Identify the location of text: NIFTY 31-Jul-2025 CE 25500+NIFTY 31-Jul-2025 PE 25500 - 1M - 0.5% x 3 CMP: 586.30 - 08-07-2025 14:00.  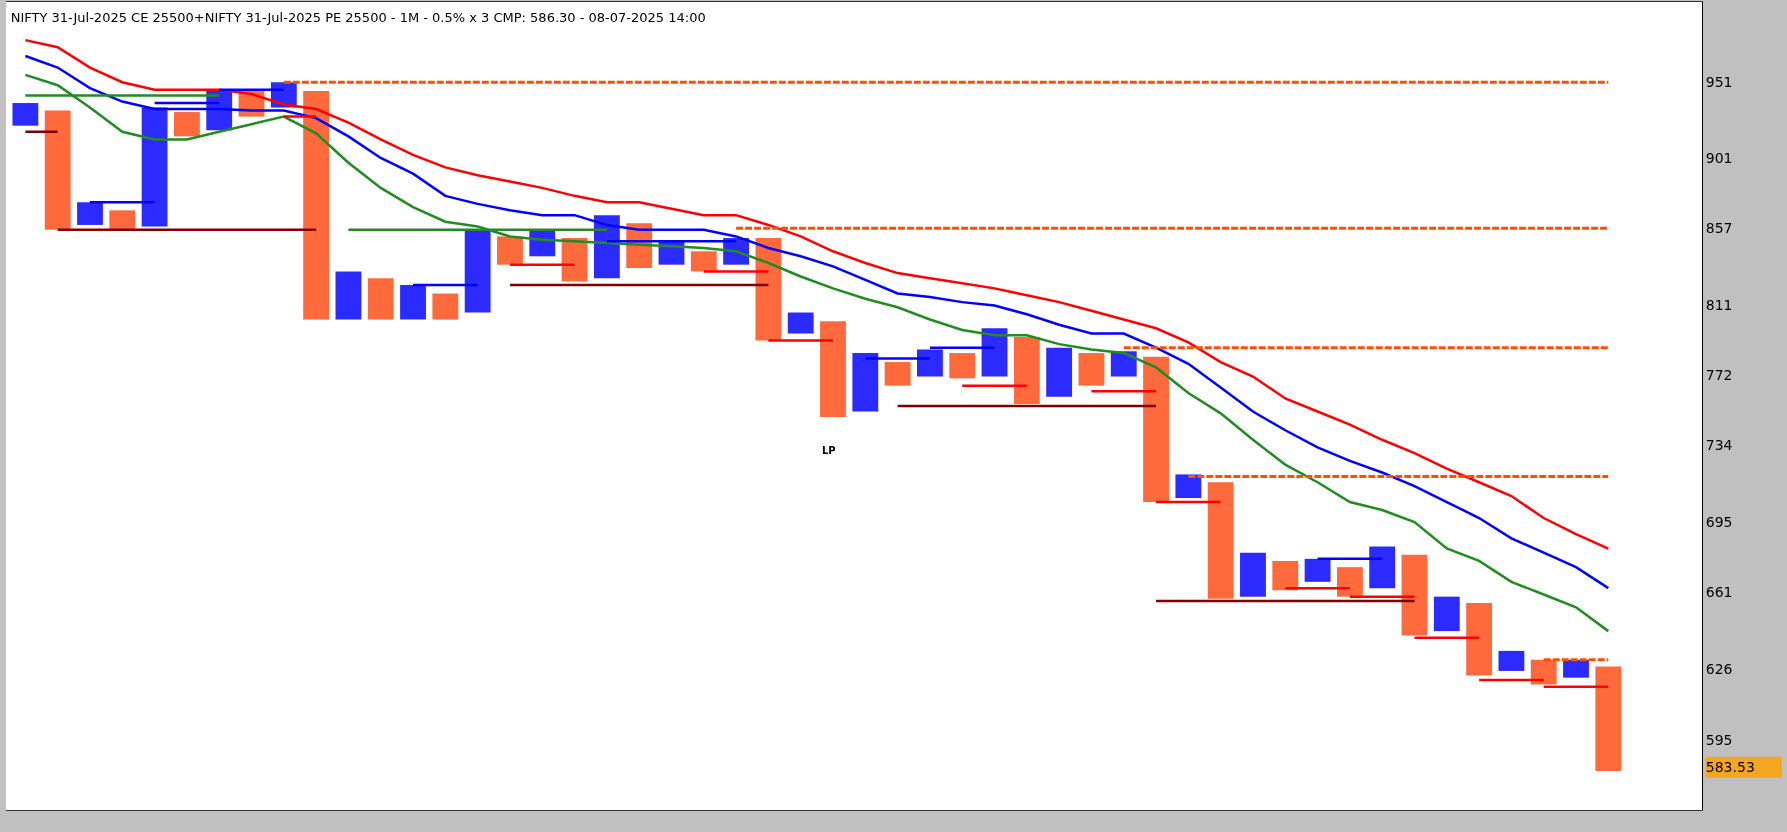
(358, 17).